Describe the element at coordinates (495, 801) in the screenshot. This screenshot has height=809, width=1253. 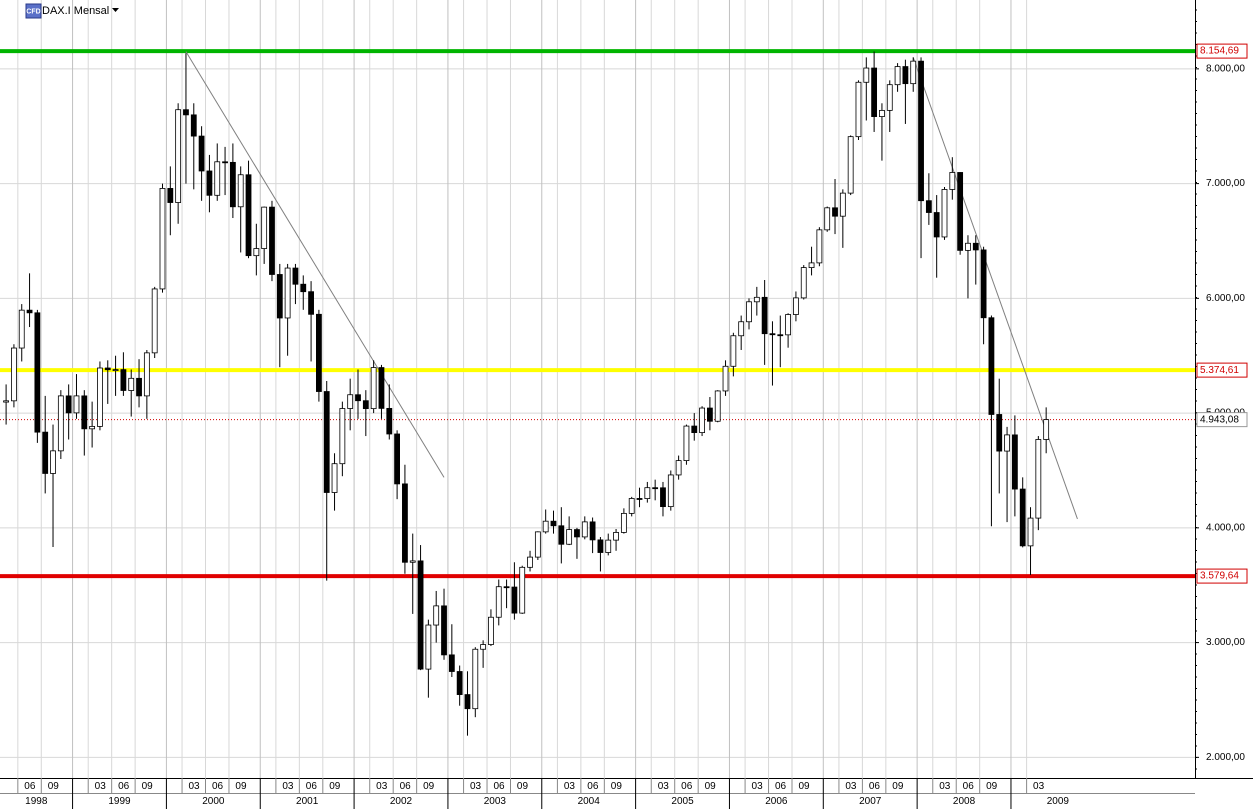
I see `year-label: 2003` at that location.